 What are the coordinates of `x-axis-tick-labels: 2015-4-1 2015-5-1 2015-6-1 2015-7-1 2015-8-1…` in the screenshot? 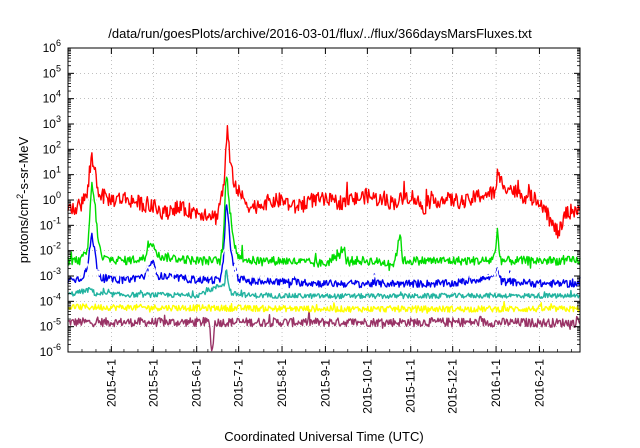 It's located at (325, 386).